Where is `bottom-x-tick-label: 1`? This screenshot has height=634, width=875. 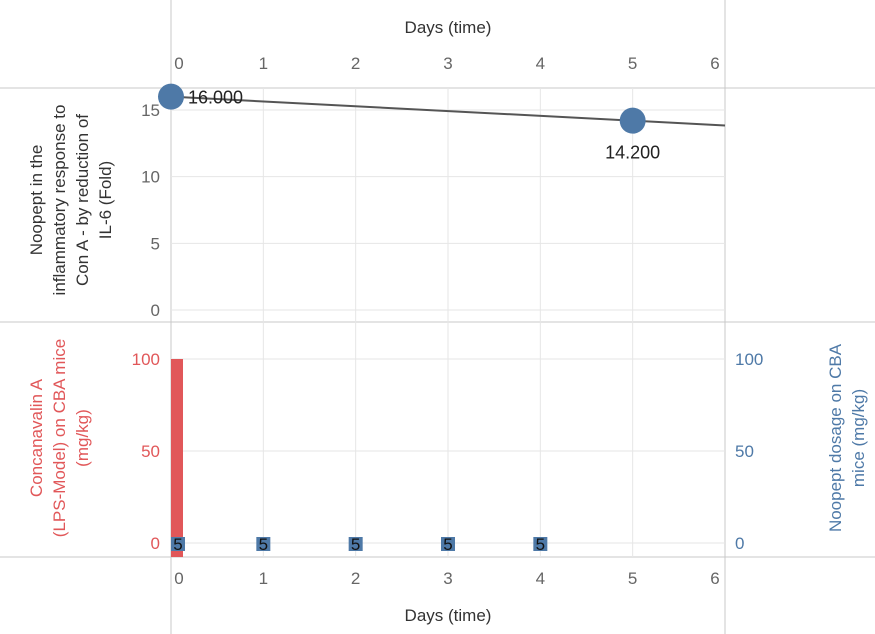
bottom-x-tick-label: 1 is located at coordinates (263, 578).